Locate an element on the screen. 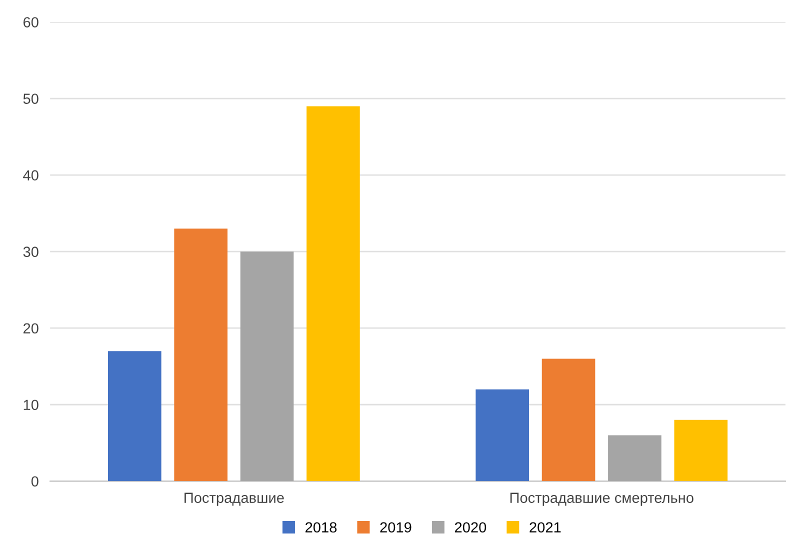  y-tick-label: 40 is located at coordinates (30, 175).